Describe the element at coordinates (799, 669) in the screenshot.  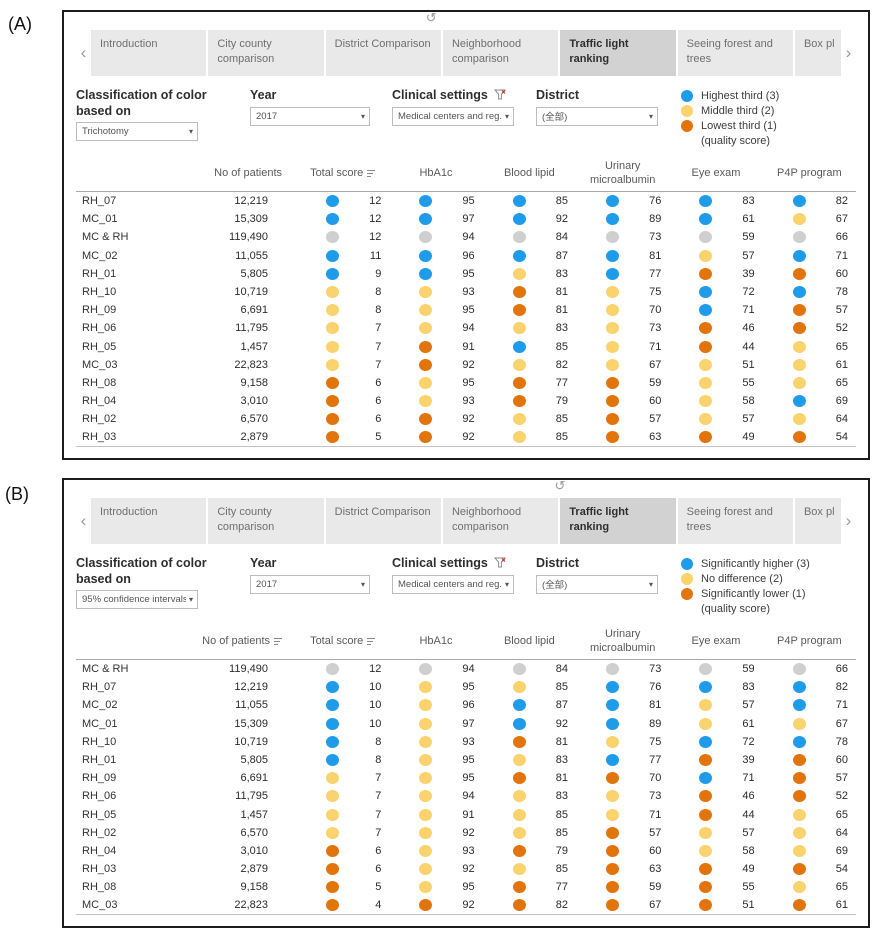
I see `p4p-gray-dot` at that location.